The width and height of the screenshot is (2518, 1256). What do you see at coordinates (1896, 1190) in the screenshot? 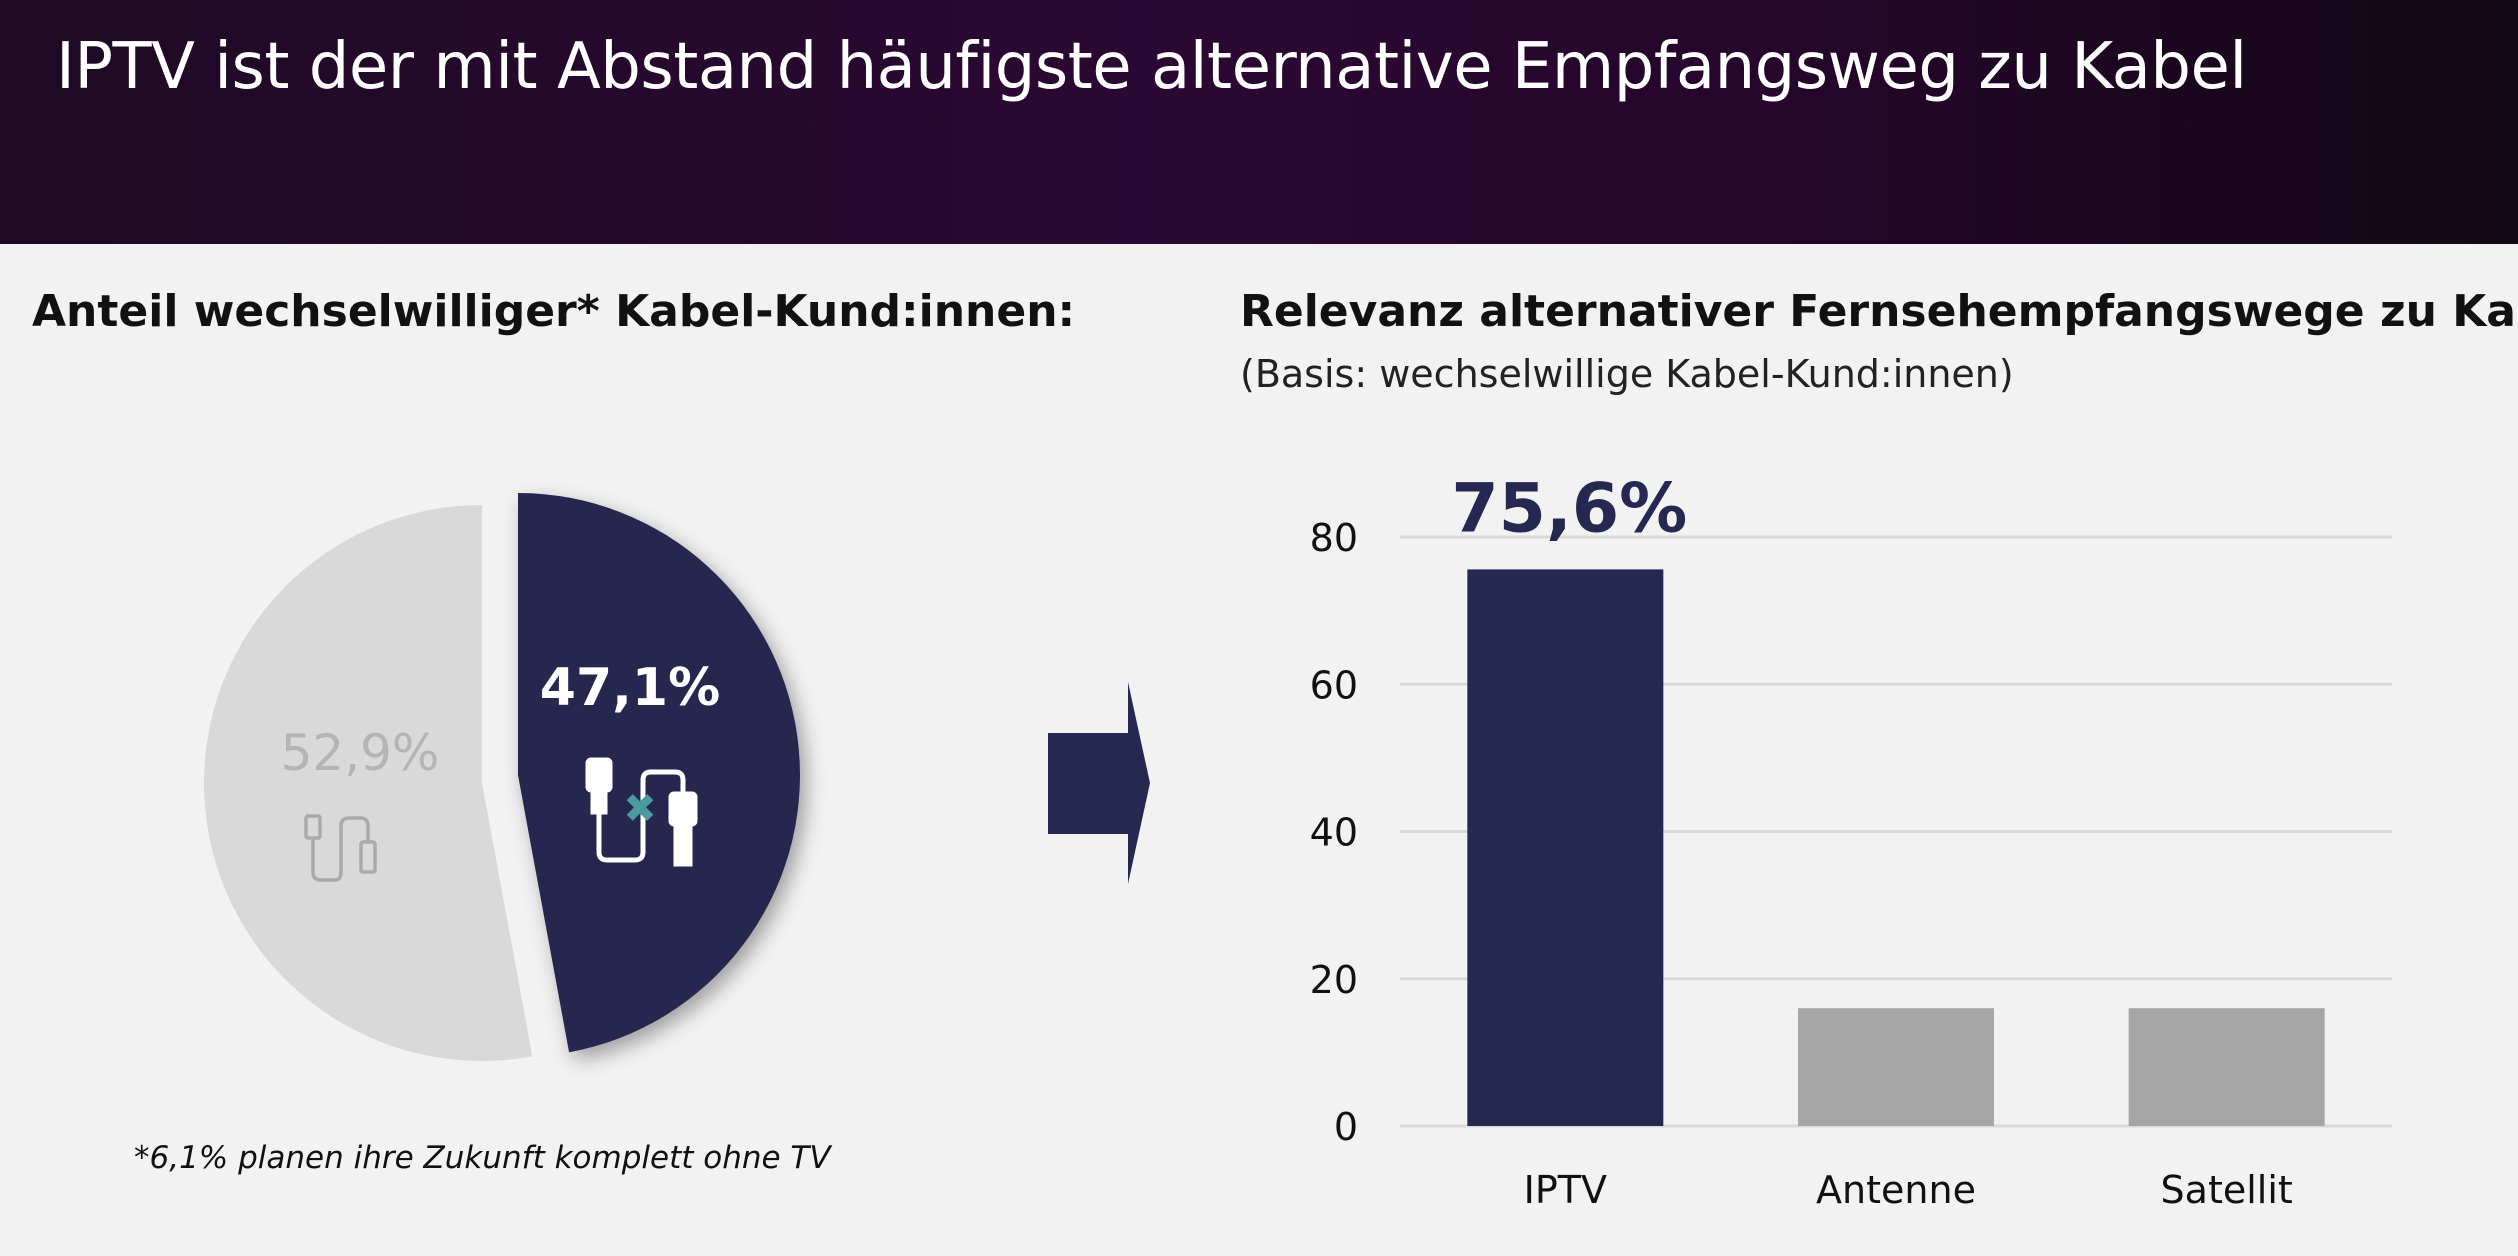
I see `x-tick-label: Antenne` at bounding box center [1896, 1190].